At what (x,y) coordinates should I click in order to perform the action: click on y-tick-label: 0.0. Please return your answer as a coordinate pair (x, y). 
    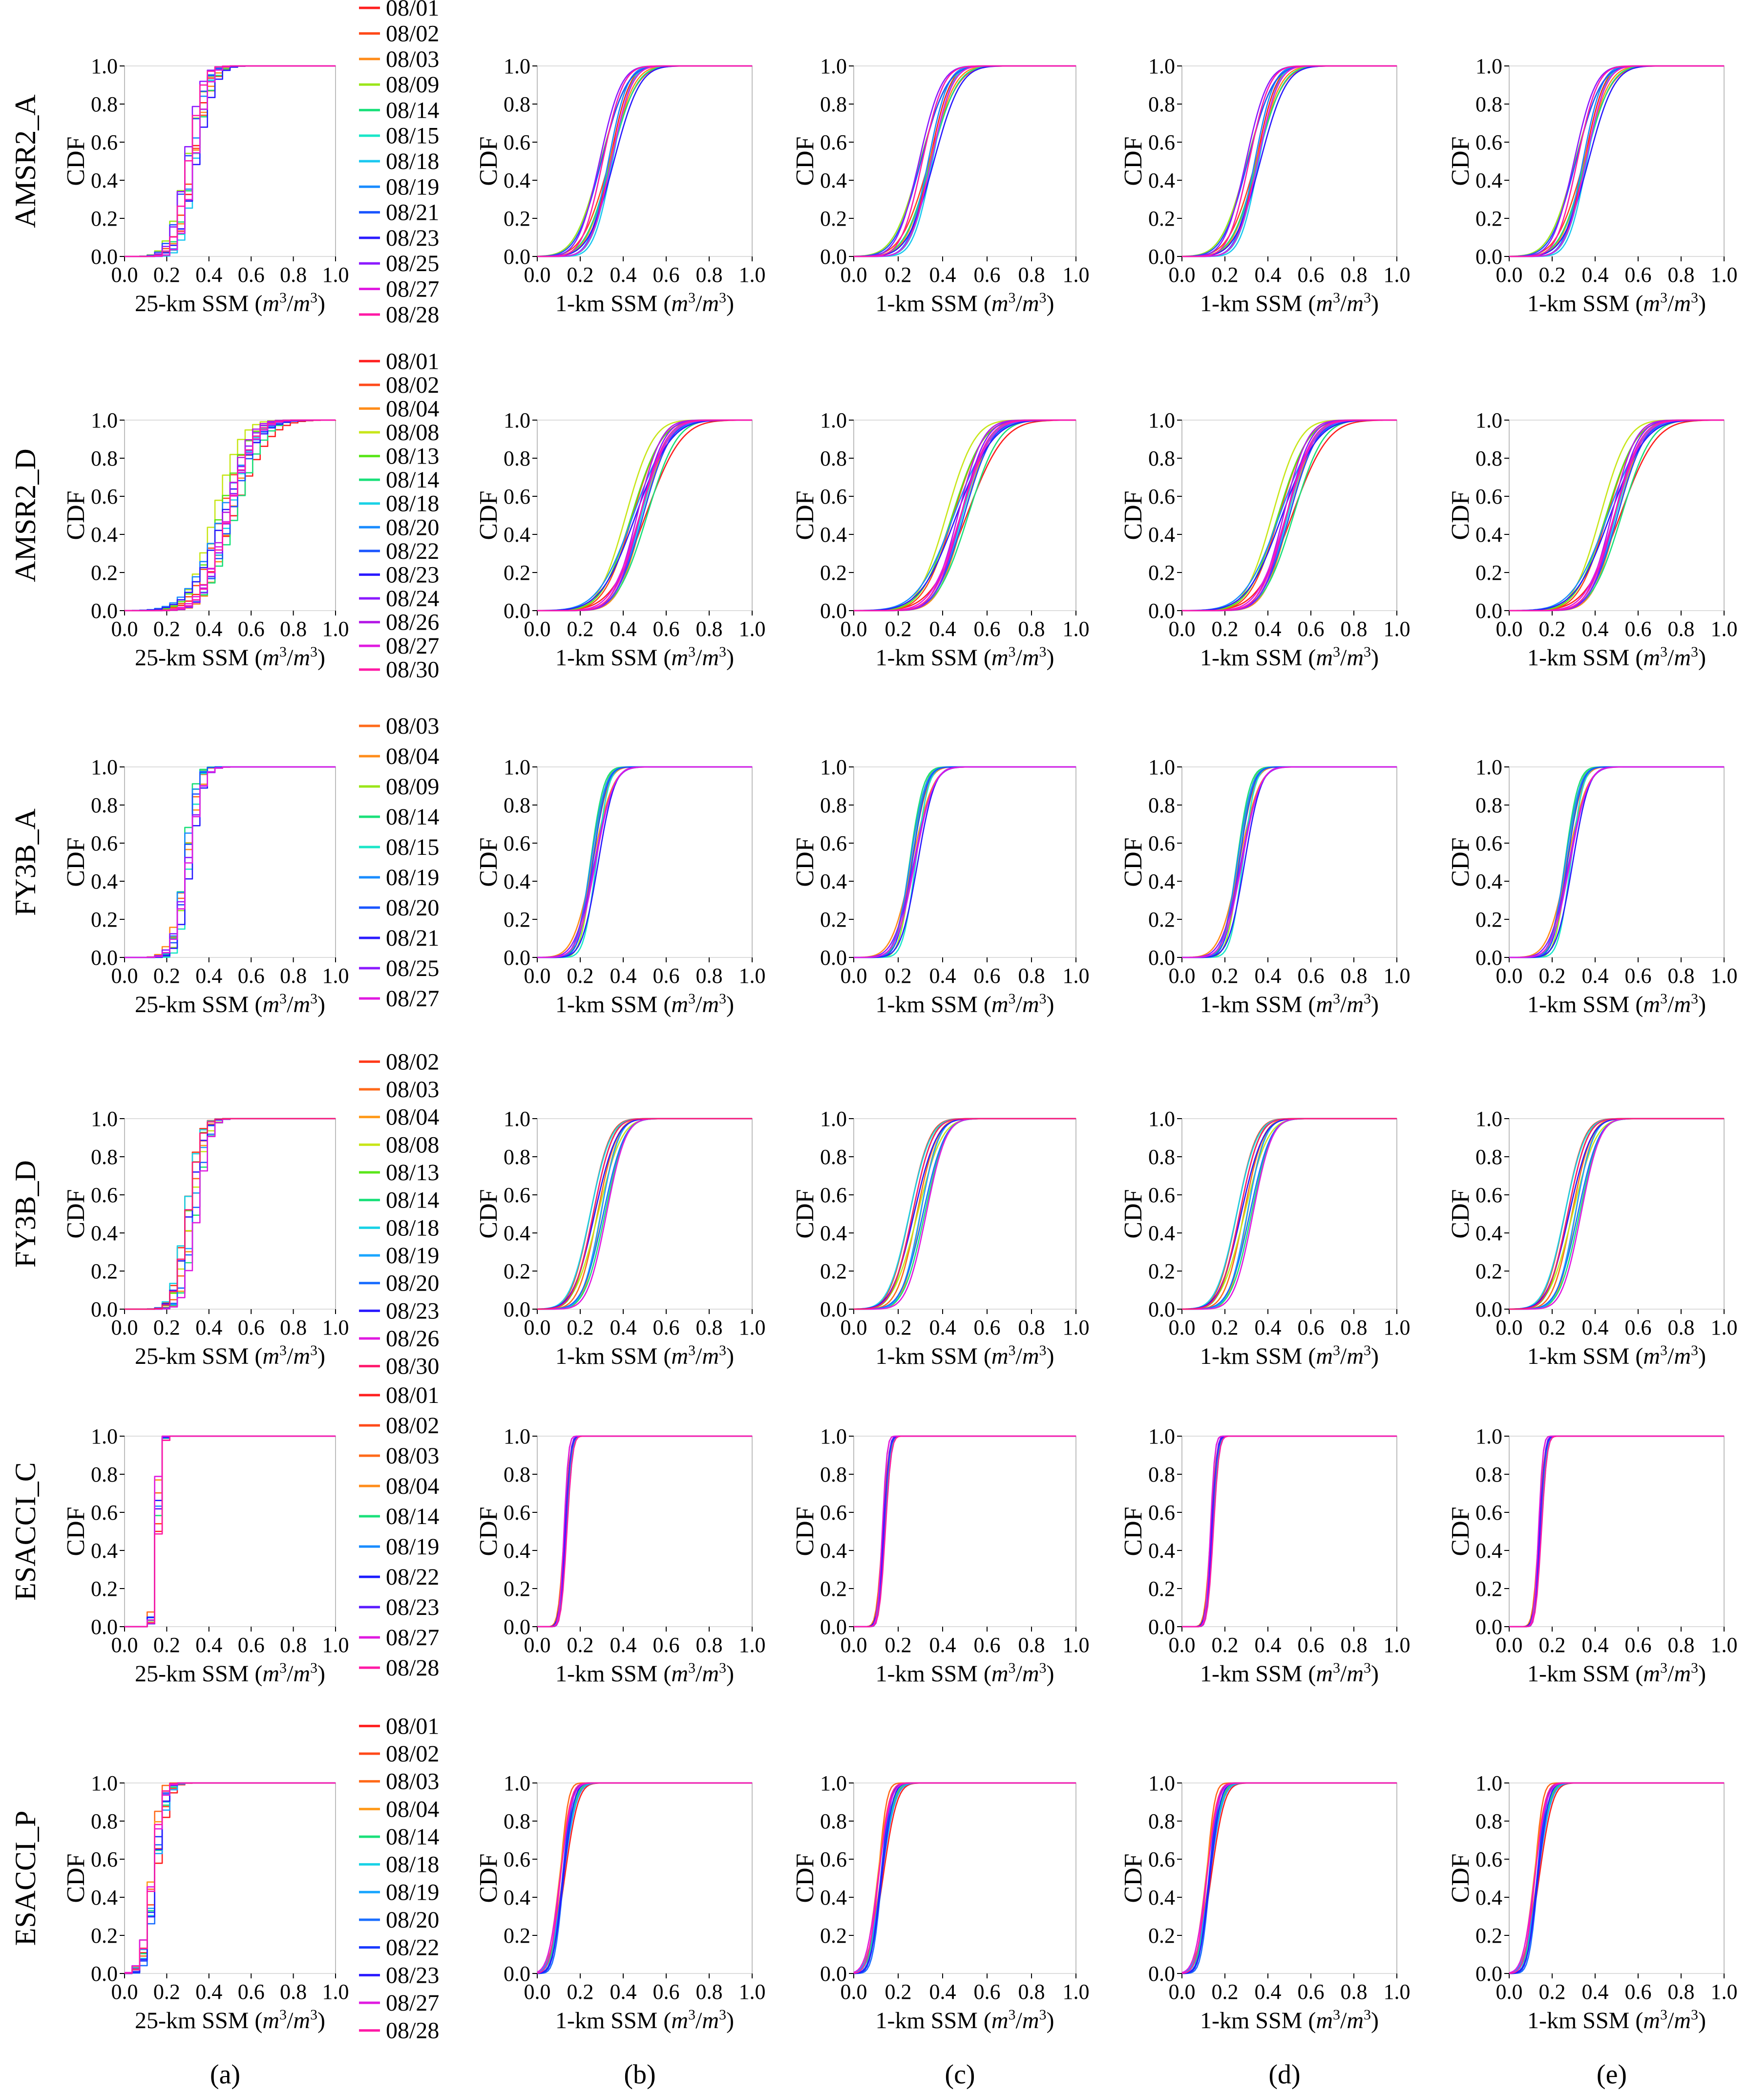
    Looking at the image, I should click on (105, 1309).